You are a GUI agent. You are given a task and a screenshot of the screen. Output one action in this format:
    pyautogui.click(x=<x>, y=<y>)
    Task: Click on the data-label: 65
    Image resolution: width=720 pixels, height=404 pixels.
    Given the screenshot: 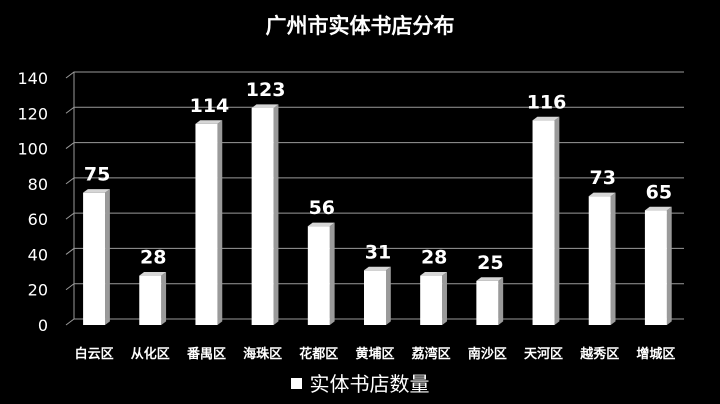 What is the action you would take?
    pyautogui.click(x=659, y=192)
    